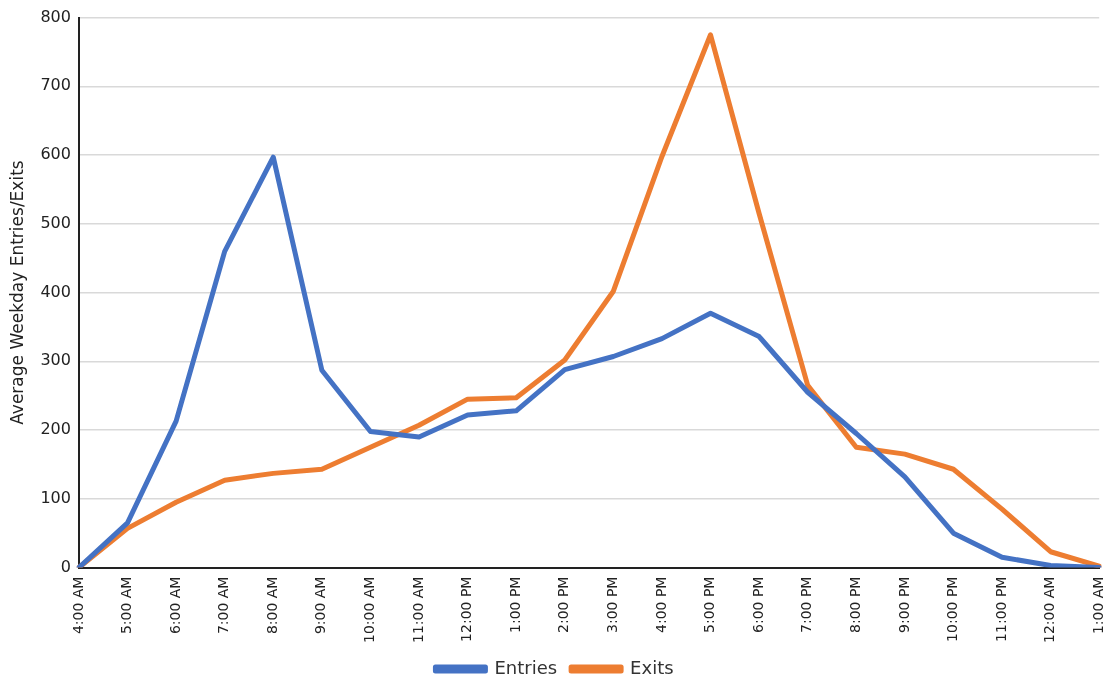 The height and width of the screenshot is (692, 1119). I want to click on y-axis-title: Average Weekday Entries/Exits, so click(16, 292).